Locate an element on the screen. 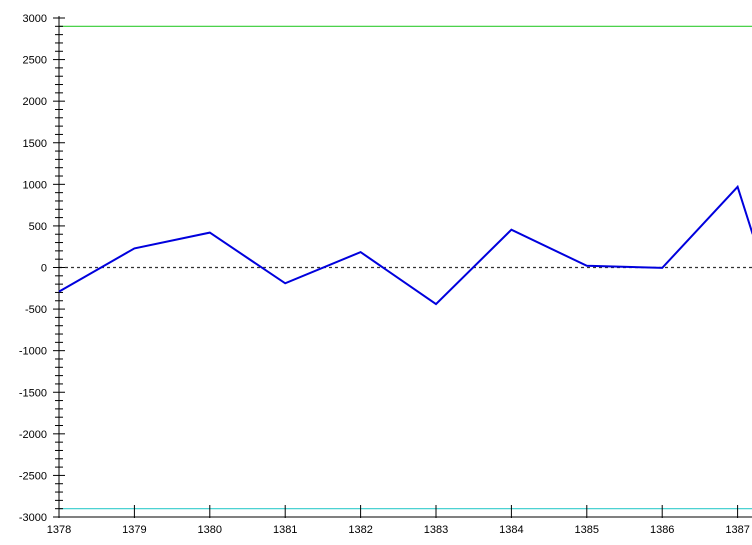  x-tick-label: 1381 is located at coordinates (285, 530).